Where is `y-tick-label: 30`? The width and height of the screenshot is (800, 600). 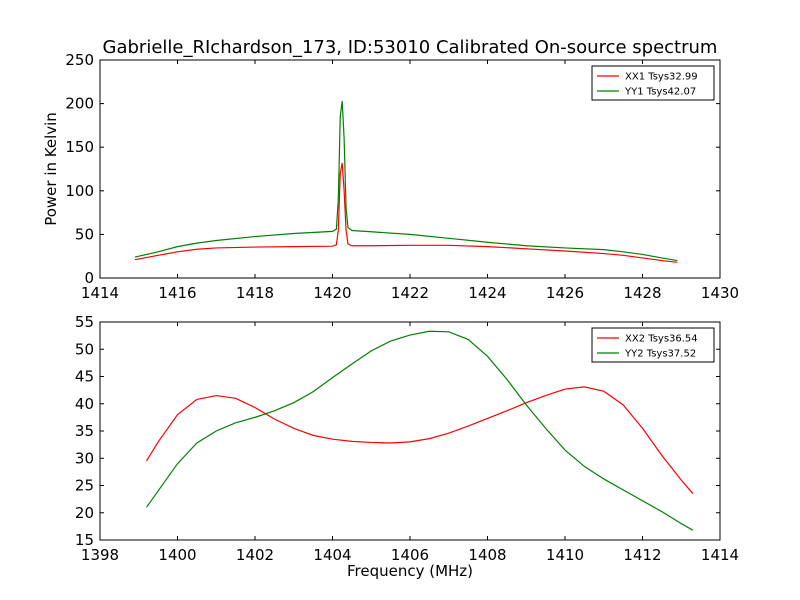 y-tick-label: 30 is located at coordinates (84, 458).